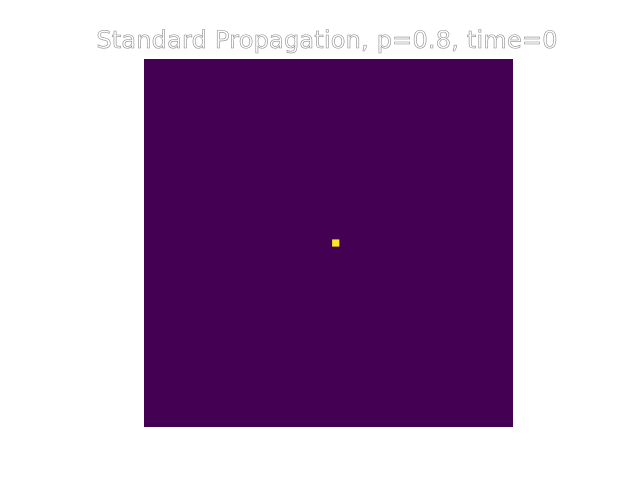 This screenshot has height=480, width=640. I want to click on heatmap-cells, so click(336, 243).